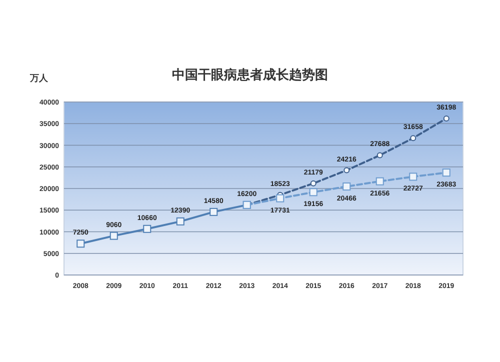  What do you see at coordinates (250, 74) in the screenshot?
I see `chart-title: 中国干眼病患者成长趋势图` at bounding box center [250, 74].